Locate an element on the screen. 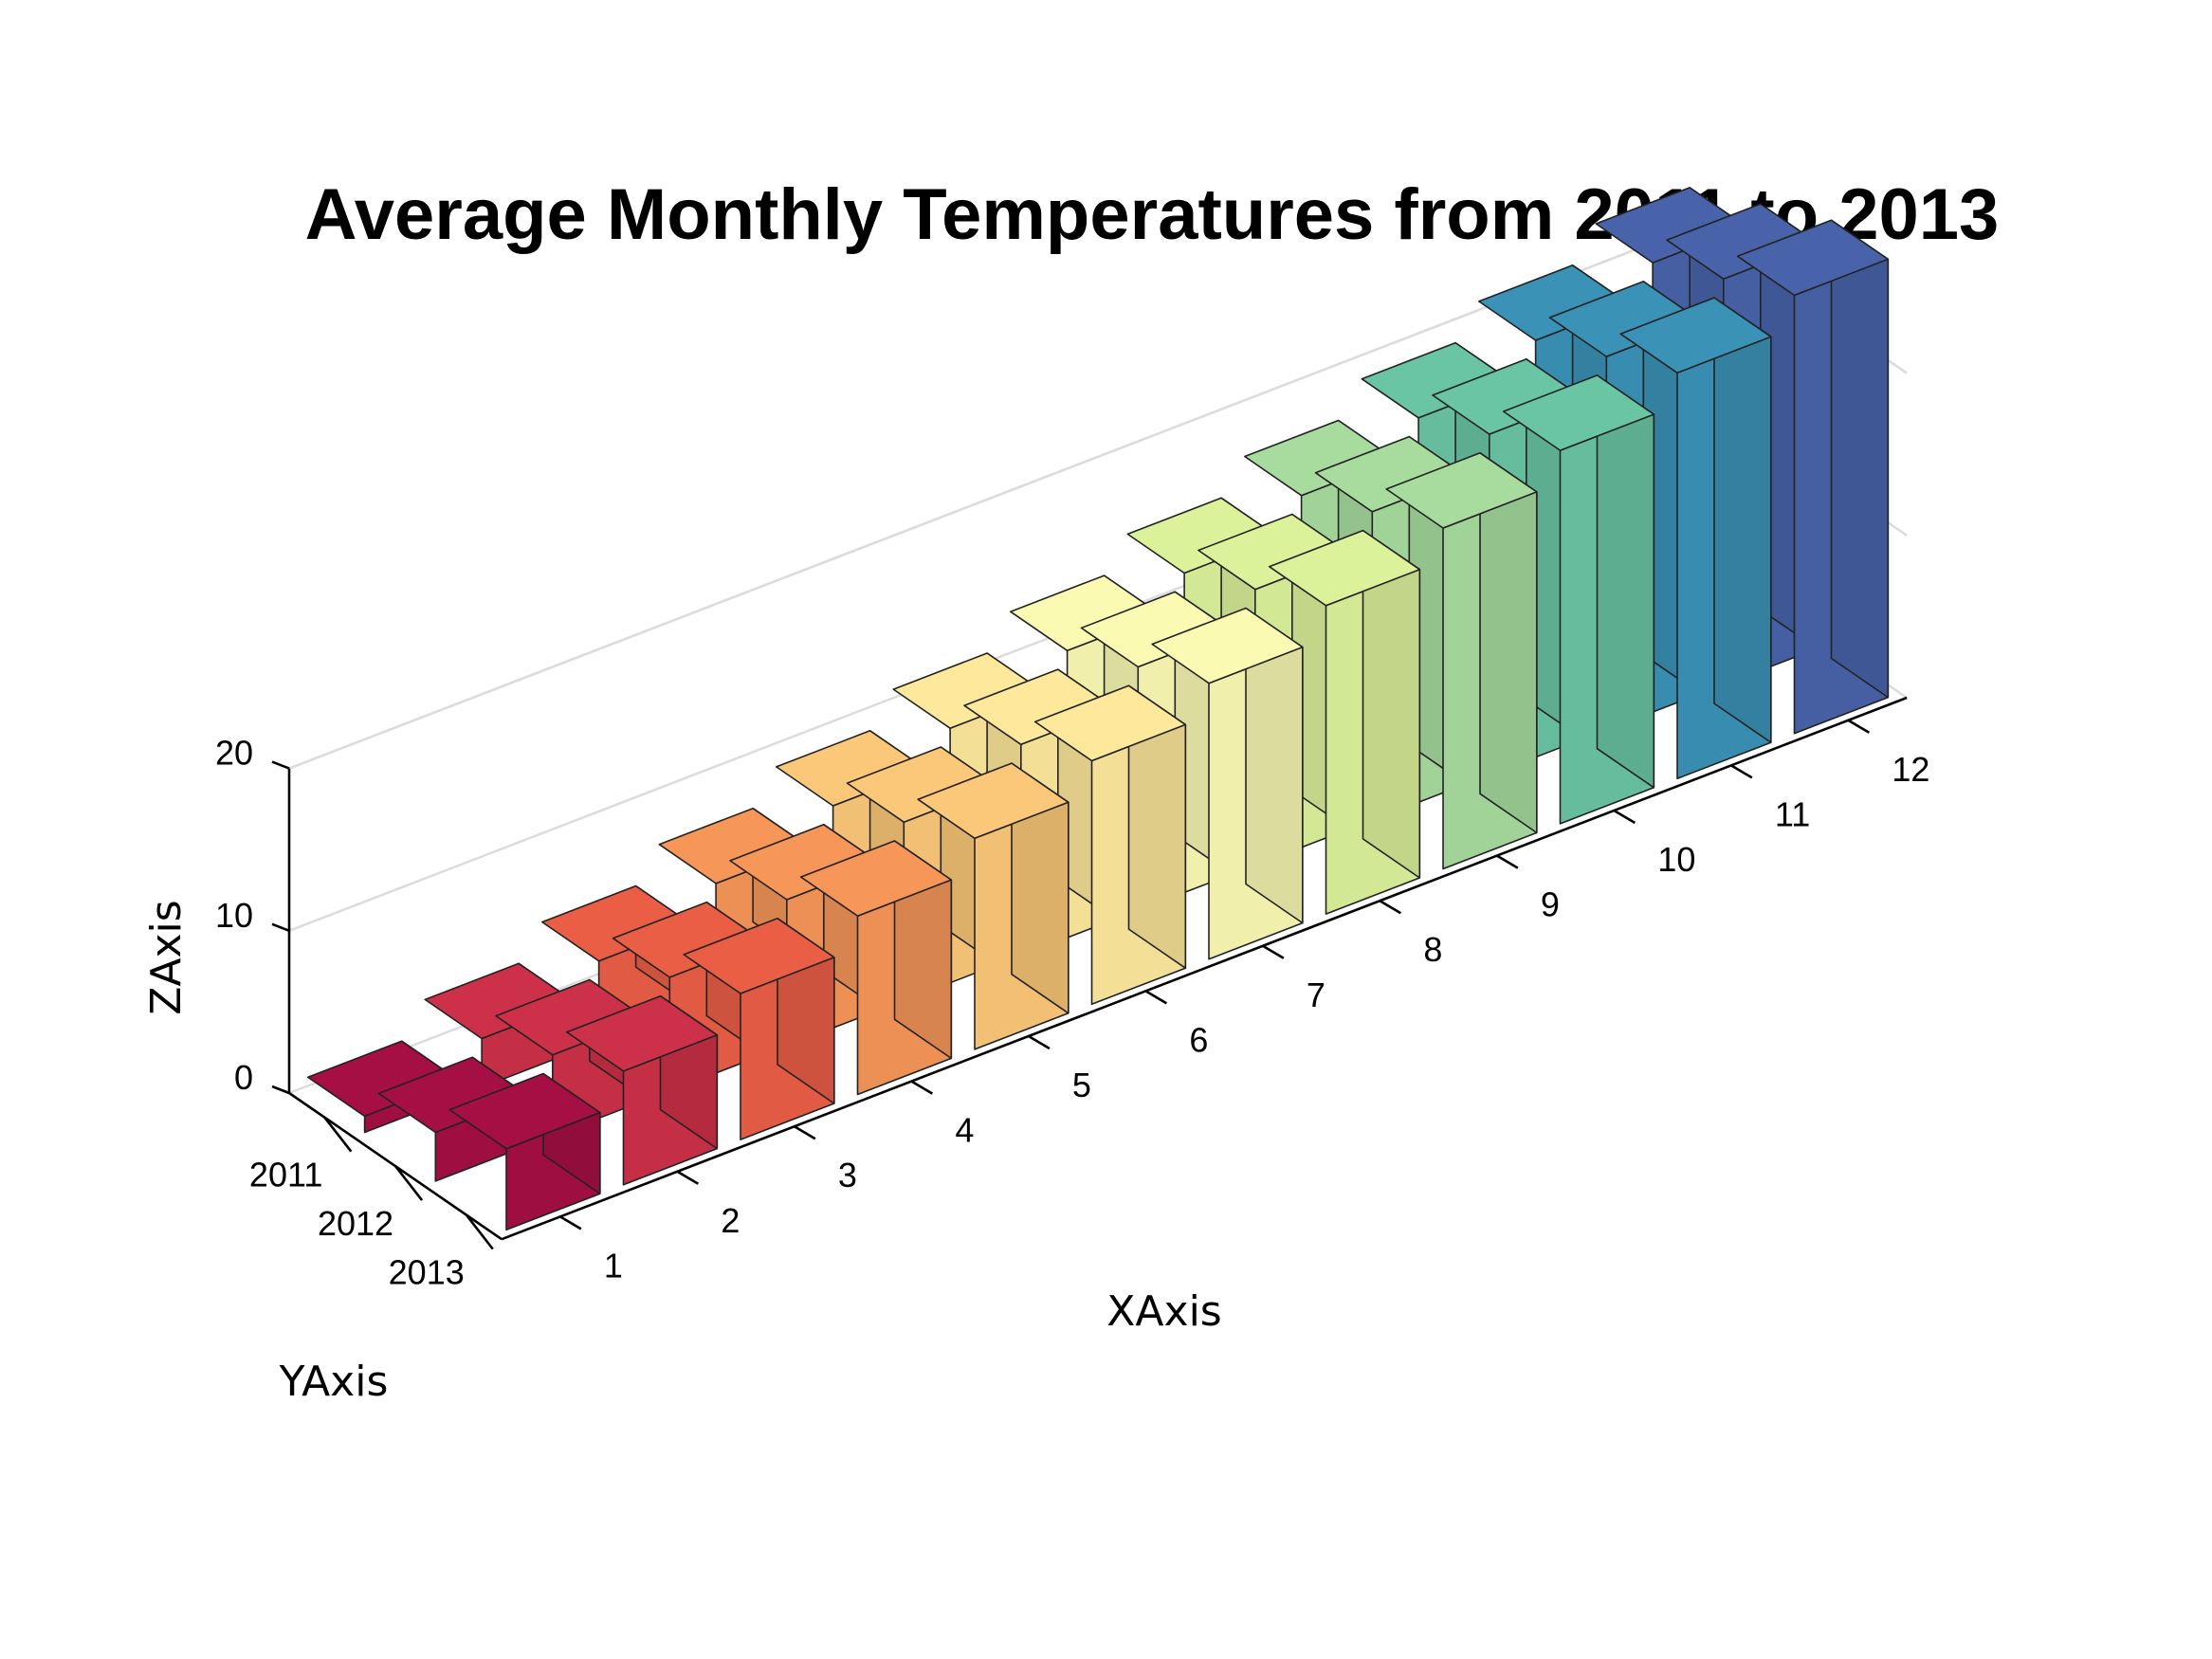 Image resolution: width=2212 pixels, height=1659 pixels. x-tick-label: 9 is located at coordinates (1550, 904).